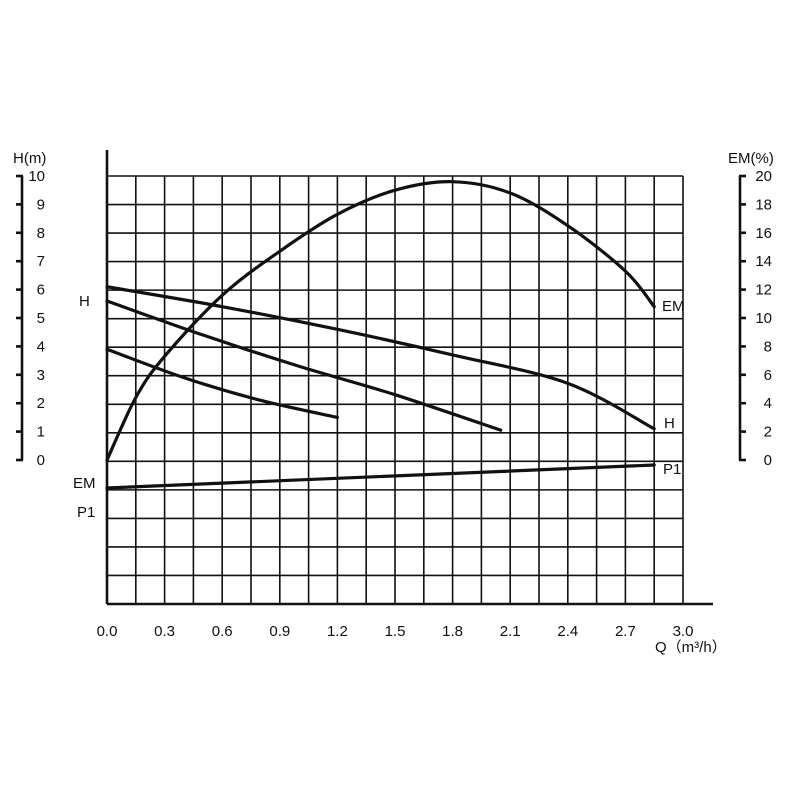  I want to click on curve-h-mid, so click(304, 365).